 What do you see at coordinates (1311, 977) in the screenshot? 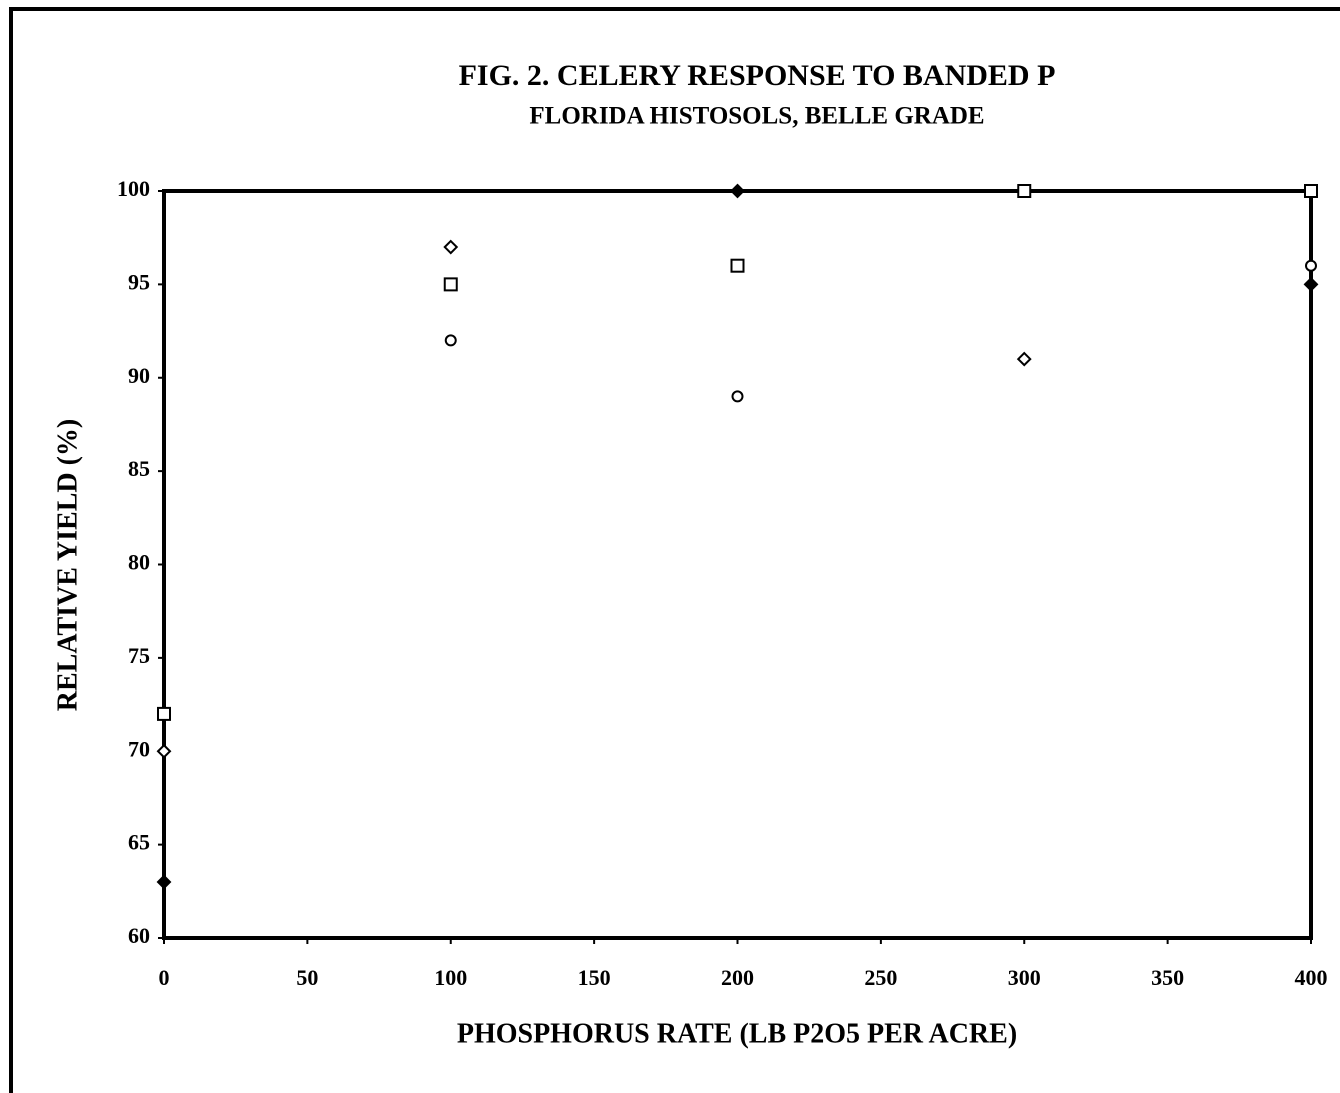
I see `x-tick-label: 400` at bounding box center [1311, 977].